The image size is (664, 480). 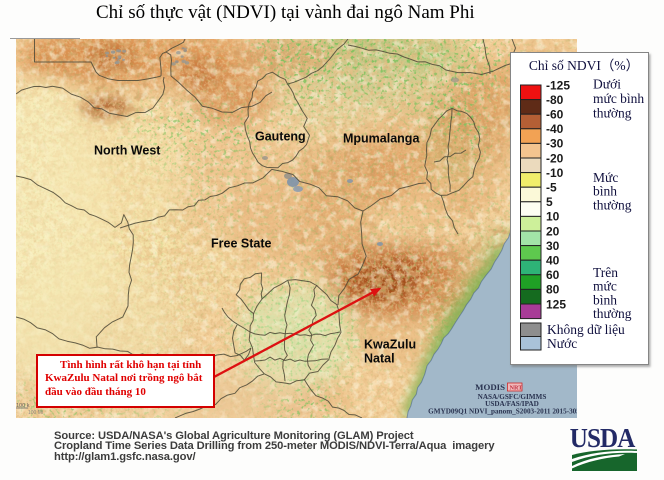 I want to click on svg-text: 125, so click(x=556, y=304).